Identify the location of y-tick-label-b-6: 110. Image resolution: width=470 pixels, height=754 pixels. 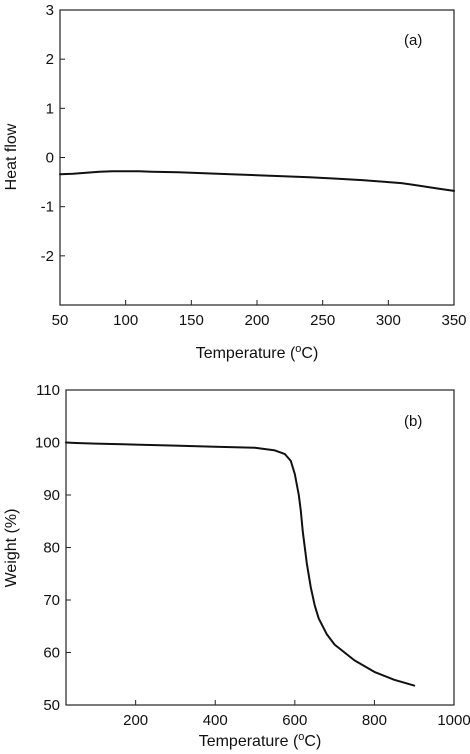
(48, 390).